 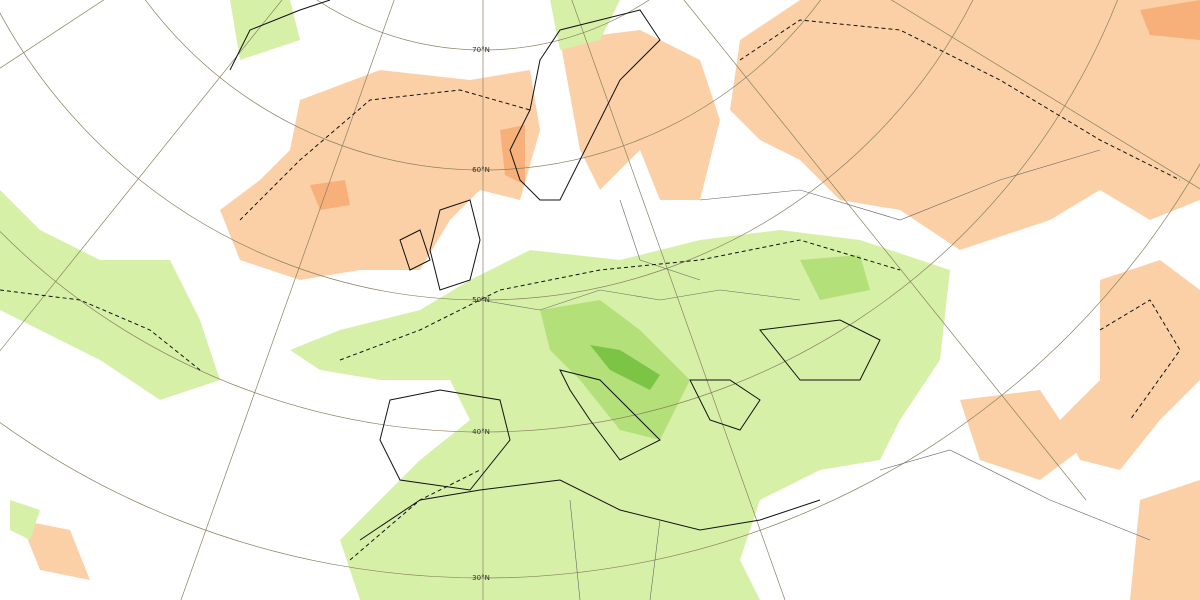 I want to click on latitude-label: 50°N, so click(x=481, y=300).